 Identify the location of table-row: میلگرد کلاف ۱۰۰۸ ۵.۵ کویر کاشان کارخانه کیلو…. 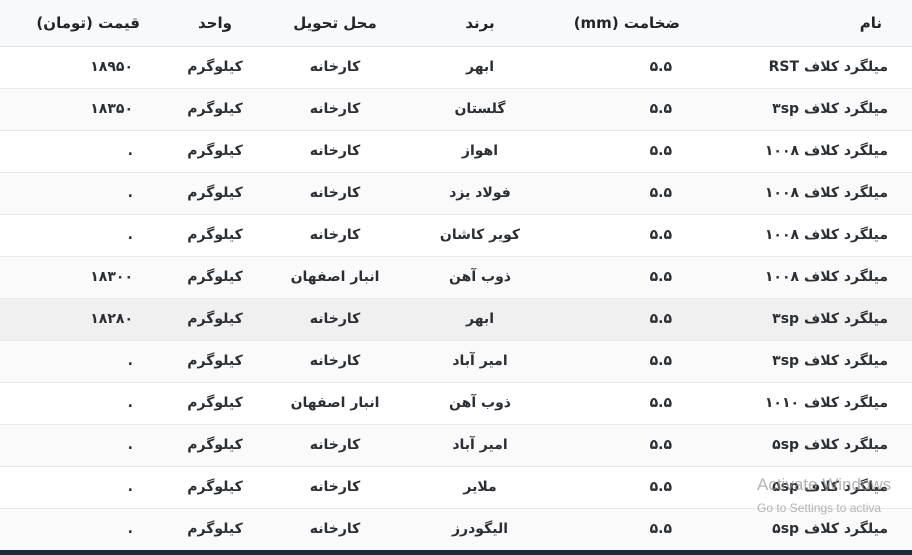
(456, 235).